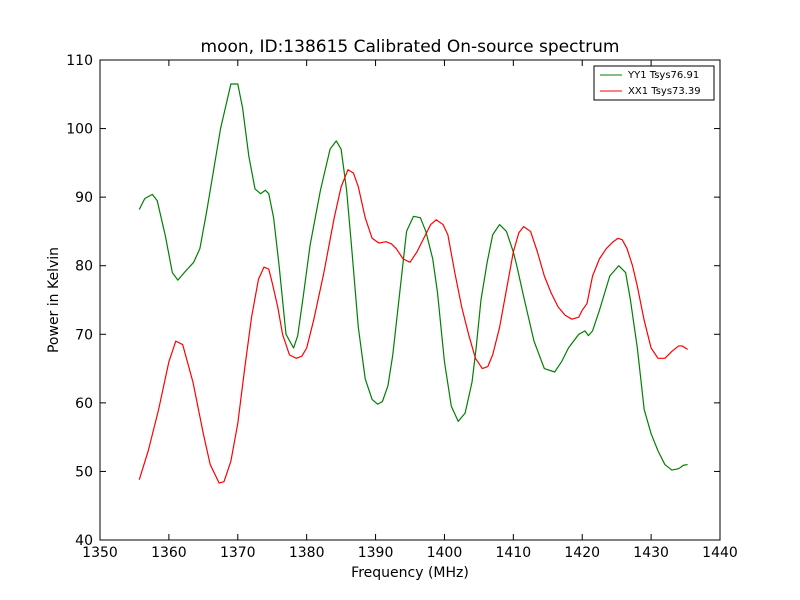  What do you see at coordinates (307, 553) in the screenshot?
I see `x-tick-label: 1380` at bounding box center [307, 553].